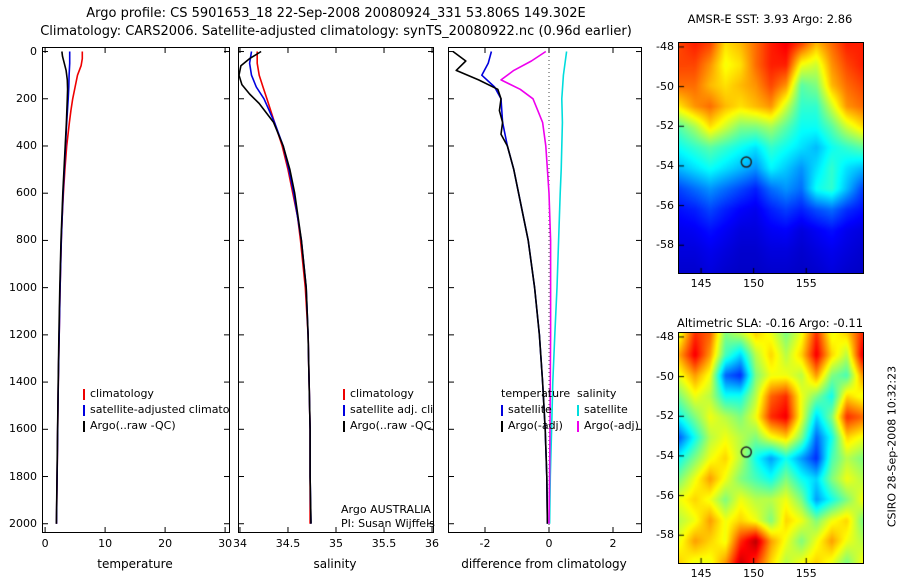 This screenshot has width=900, height=580. Describe the element at coordinates (502, 410) in the screenshot. I see `temp-satellite-line-swatch` at that location.